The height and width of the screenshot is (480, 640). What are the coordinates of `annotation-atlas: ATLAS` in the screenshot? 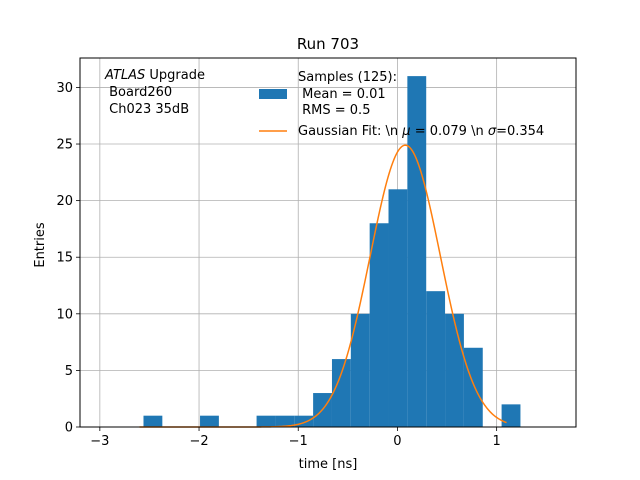 It's located at (124, 75).